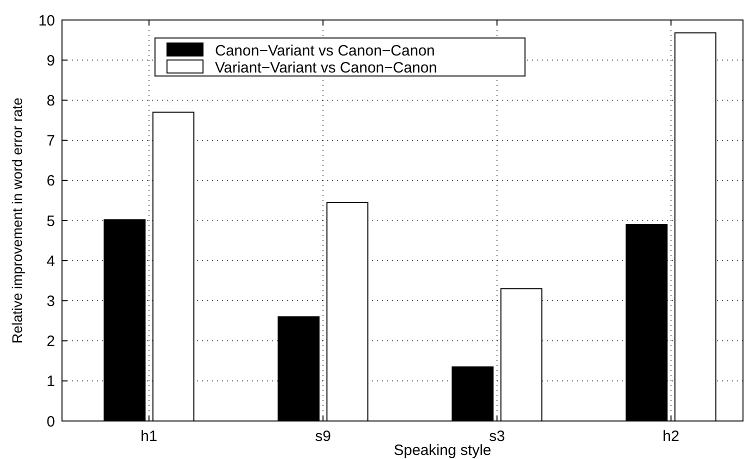 The image size is (744, 459). Describe the element at coordinates (443, 450) in the screenshot. I see `x-axis-title: Speaking style` at that location.